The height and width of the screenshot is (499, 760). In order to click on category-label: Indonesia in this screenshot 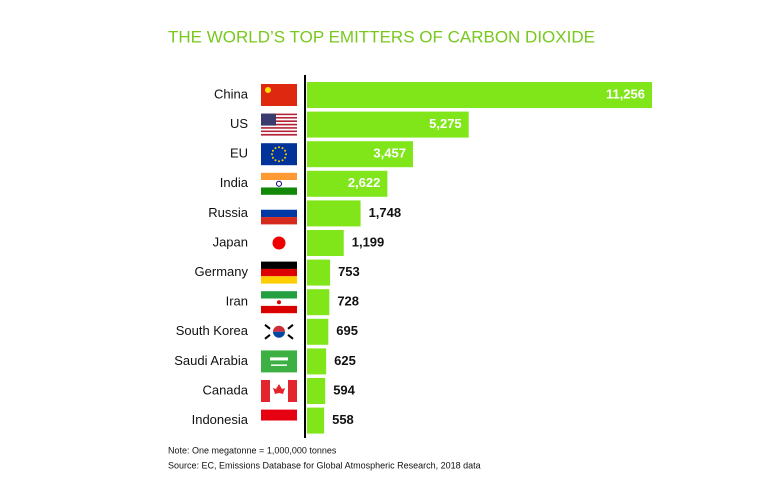, I will do `click(220, 419)`.